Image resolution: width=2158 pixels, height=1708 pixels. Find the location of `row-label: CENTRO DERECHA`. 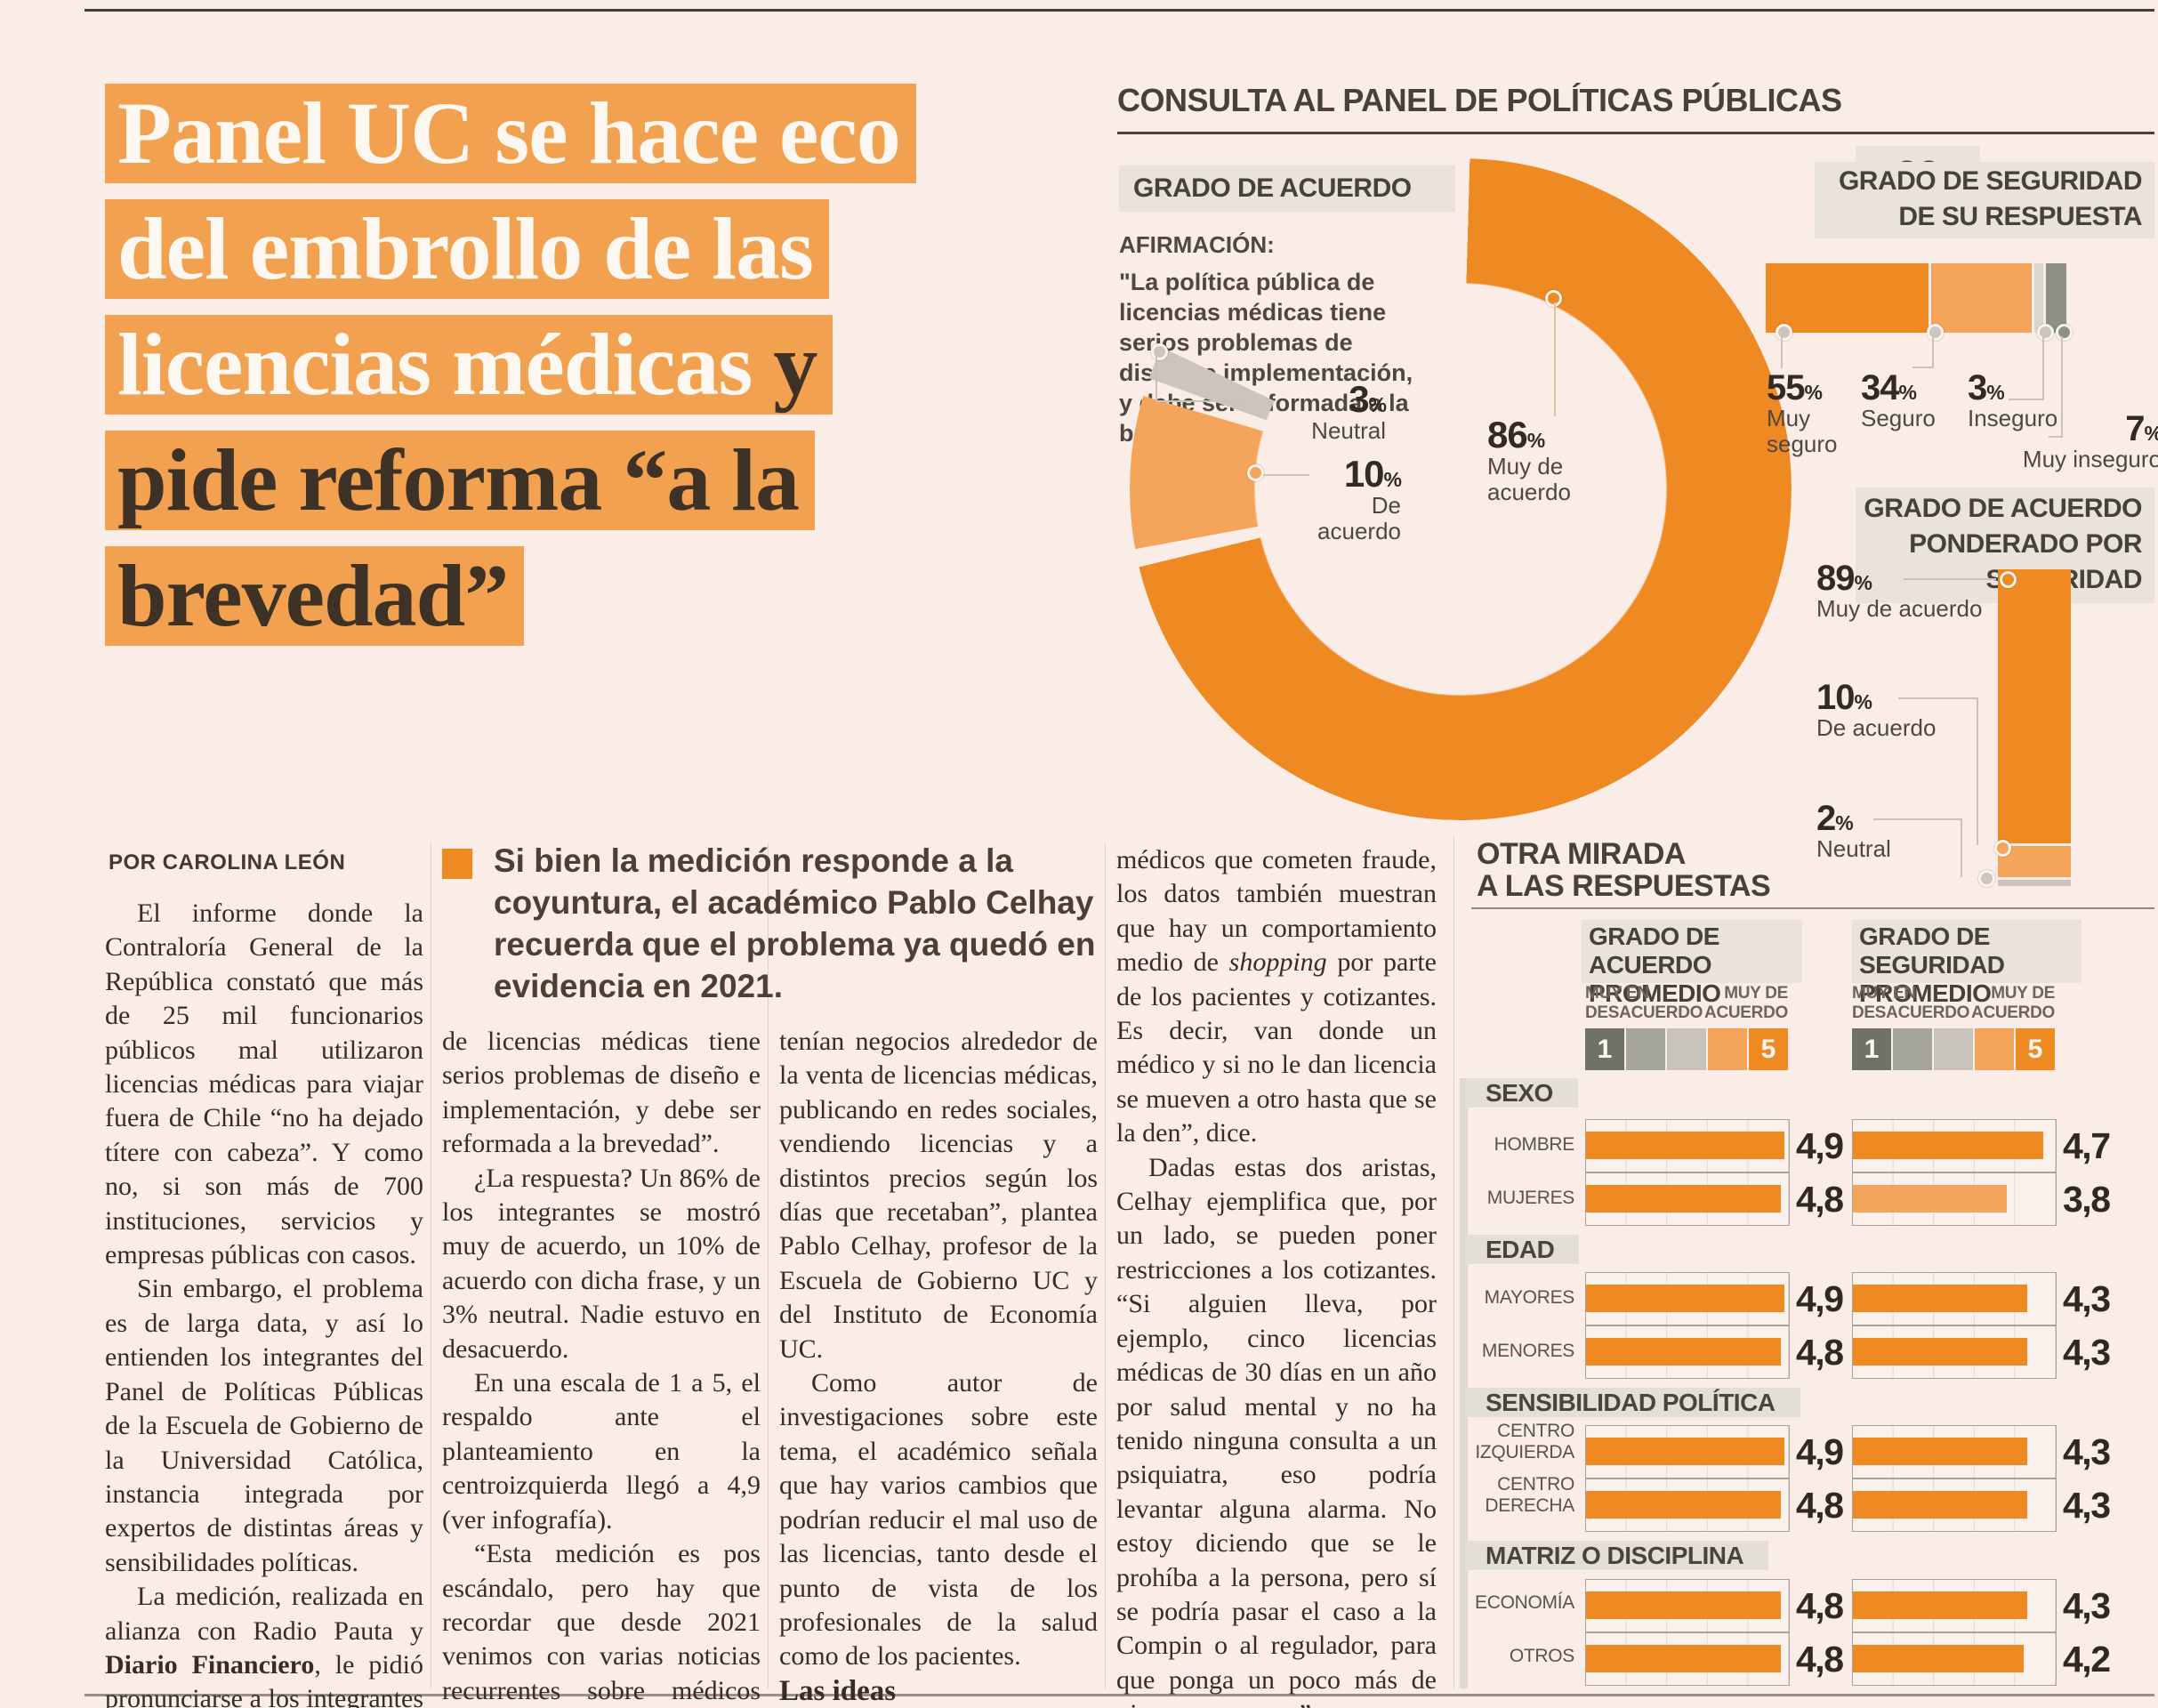

row-label: CENTRO DERECHA is located at coordinates (1529, 1495).